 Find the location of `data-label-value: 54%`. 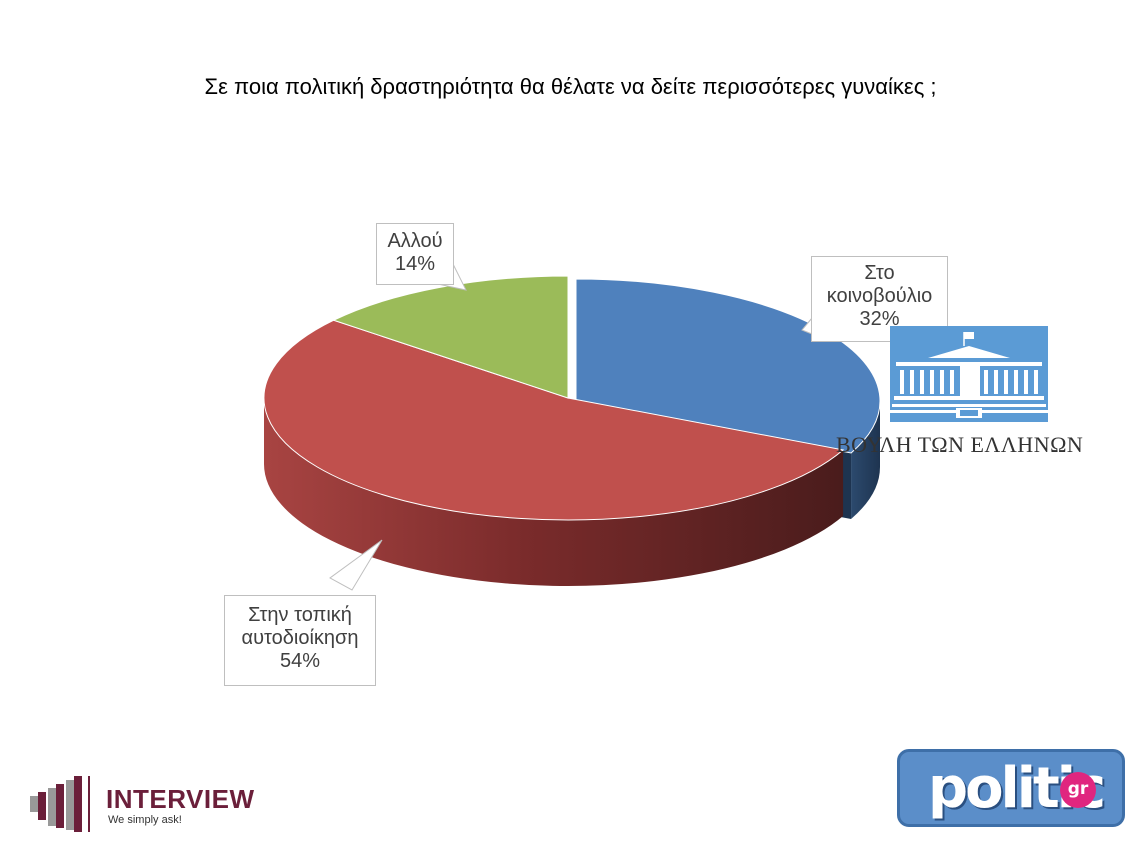

data-label-value: 54% is located at coordinates (300, 661).